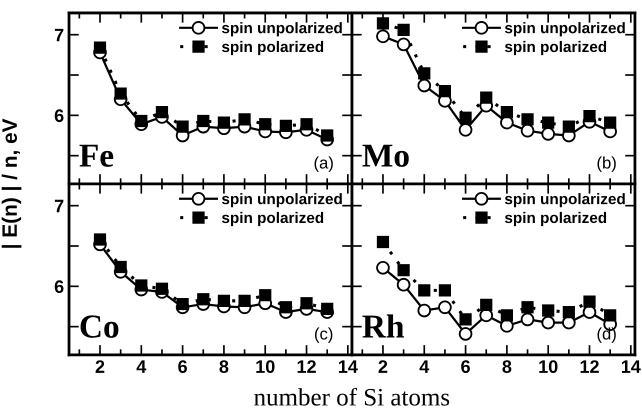 Image resolution: width=642 pixels, height=417 pixels. What do you see at coordinates (606, 335) in the screenshot?
I see `annotation: (d)` at bounding box center [606, 335].